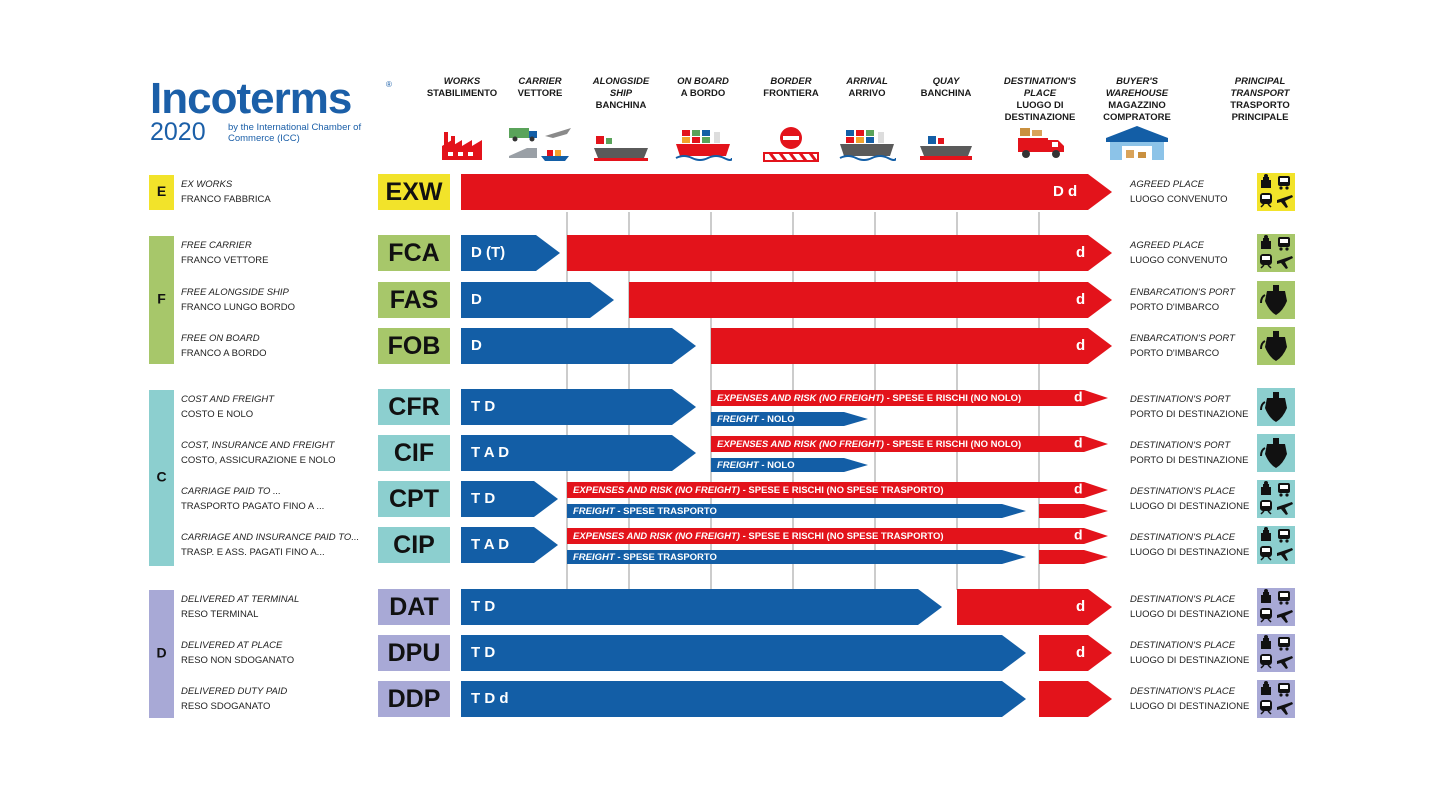 Image resolution: width=1456 pixels, height=785 pixels. I want to click on column-header-en: QUAY, so click(946, 81).